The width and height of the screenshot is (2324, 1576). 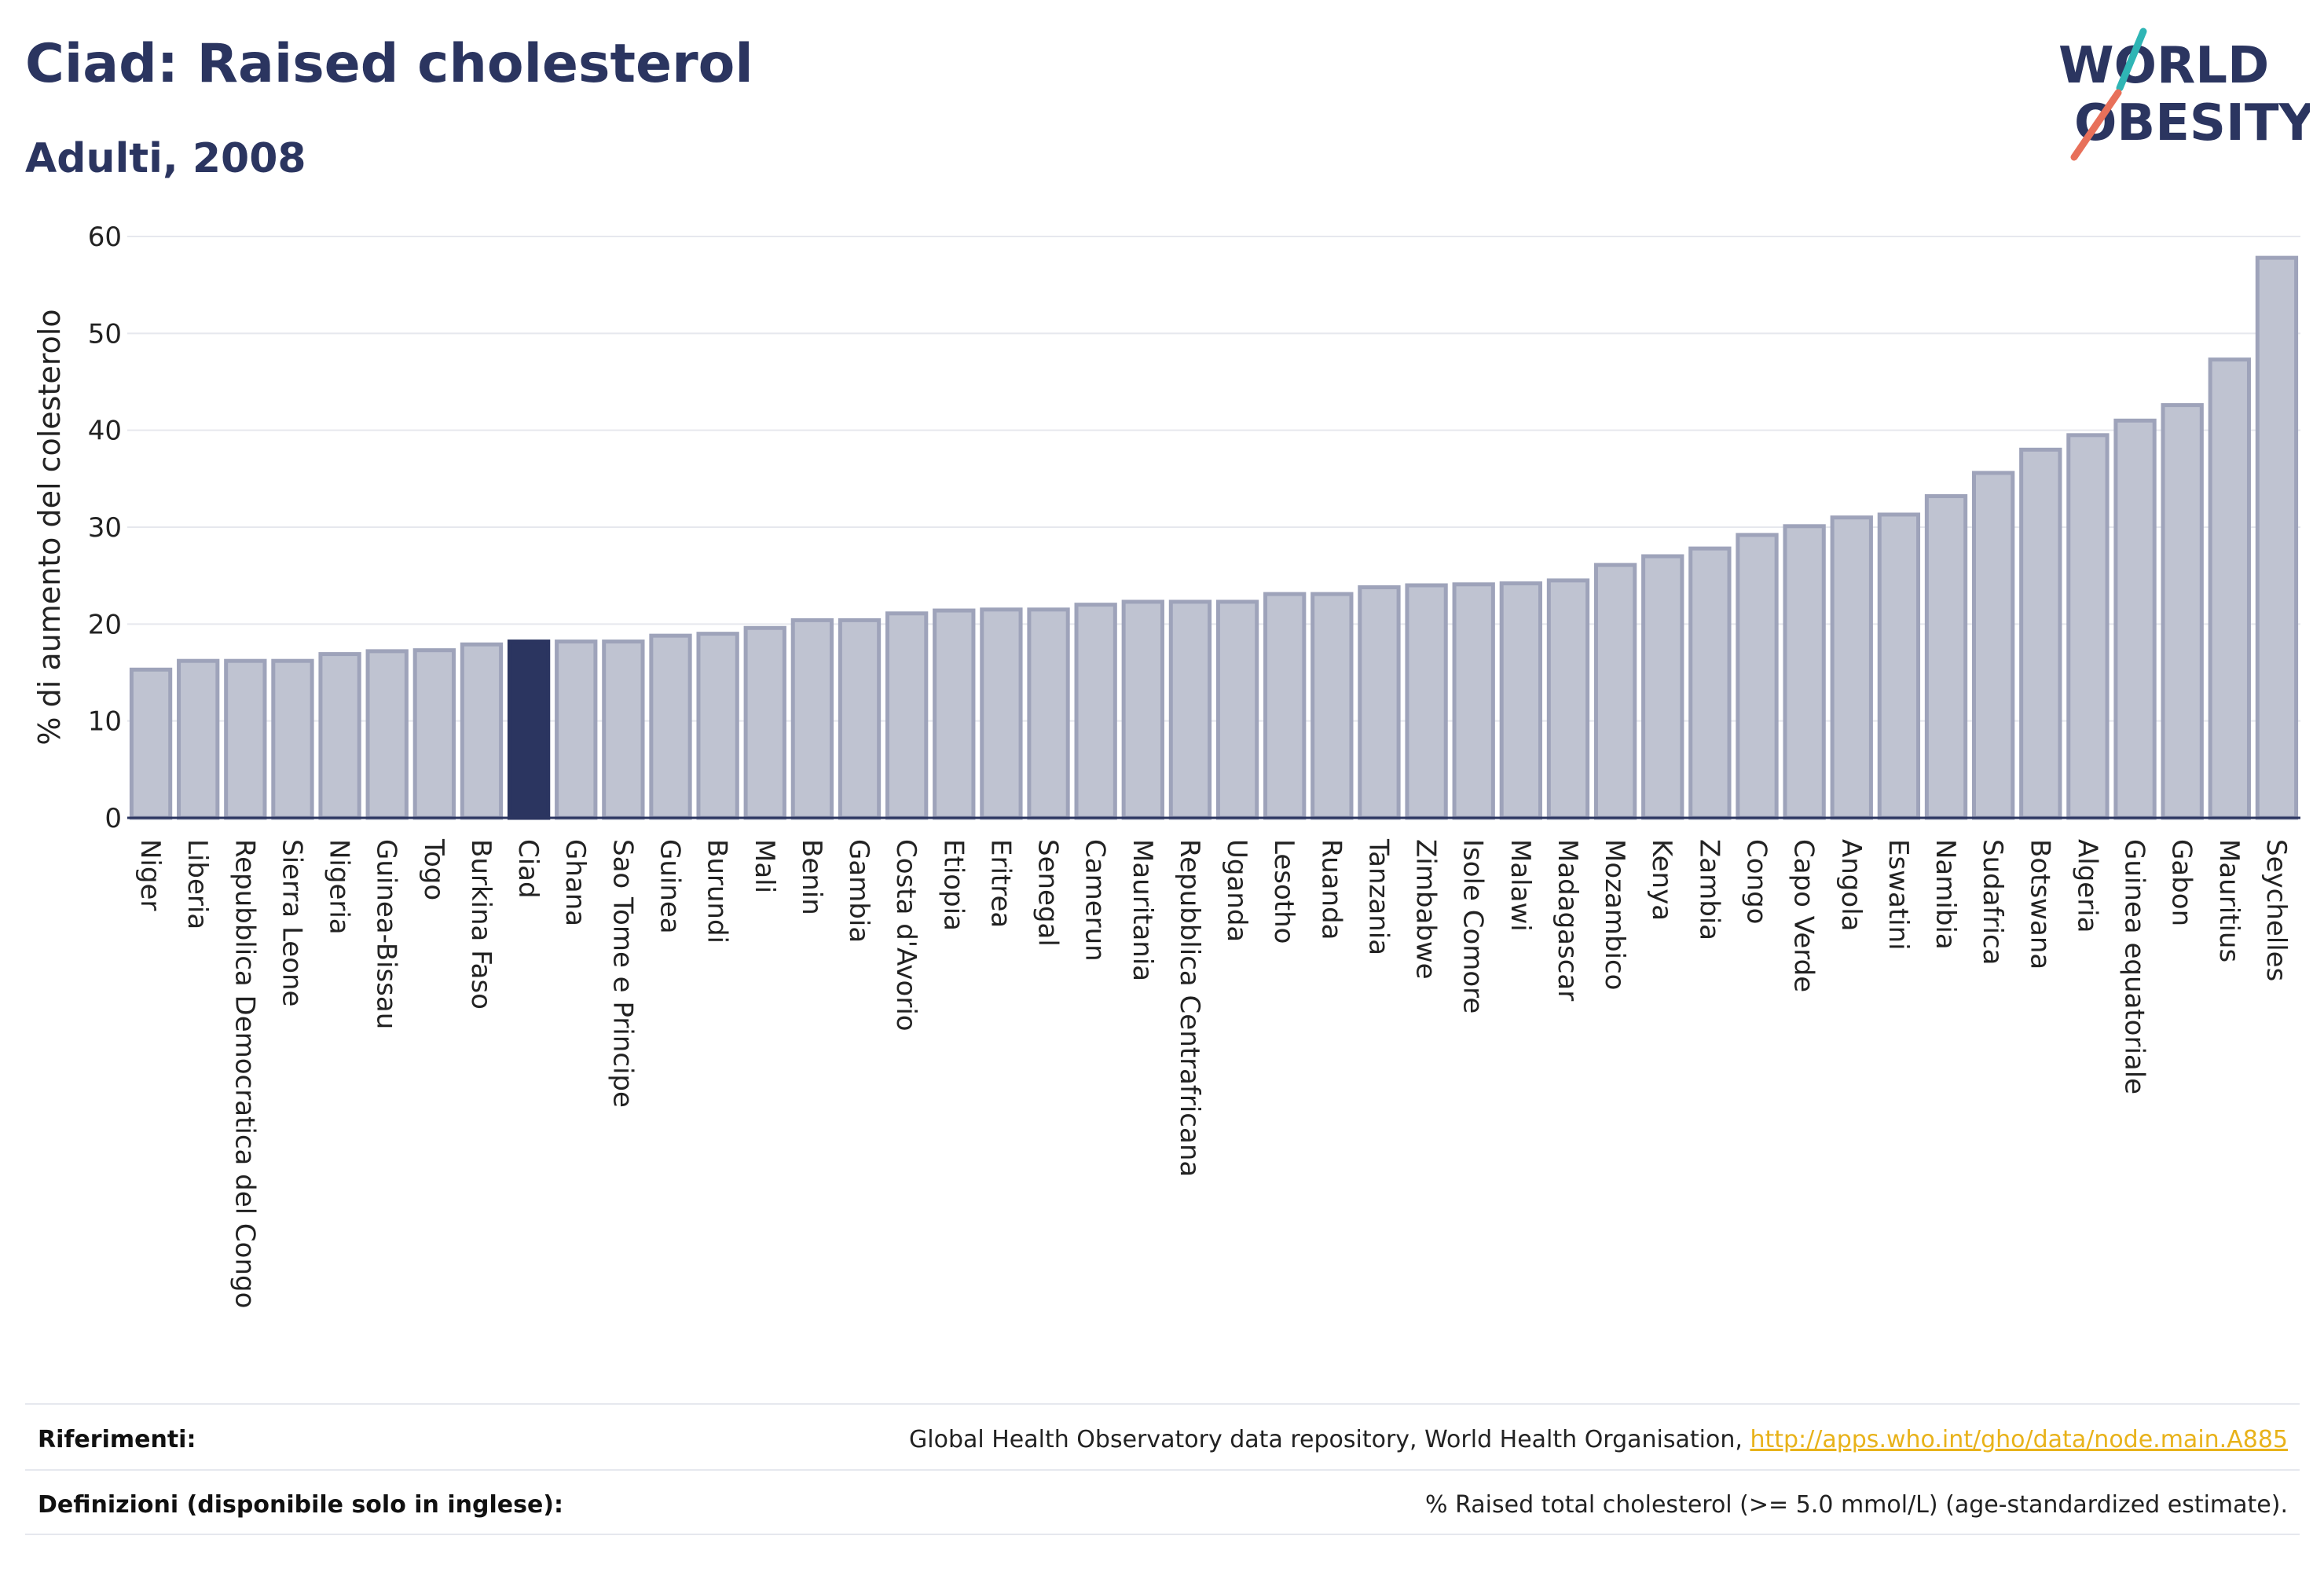 What do you see at coordinates (2131, 59) in the screenshot?
I see `logo-slash-teal` at bounding box center [2131, 59].